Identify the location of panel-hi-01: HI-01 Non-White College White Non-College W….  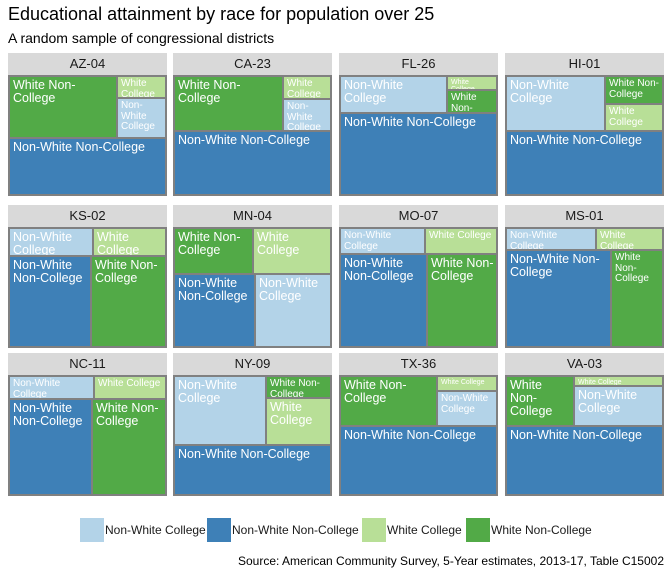
(584, 124).